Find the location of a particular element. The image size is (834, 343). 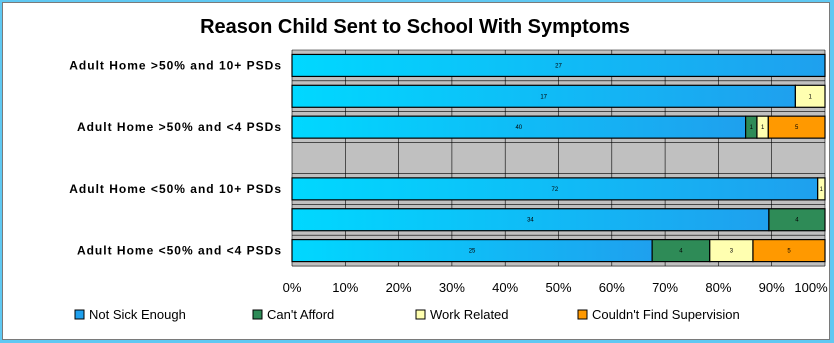

bar-value-label: 17 is located at coordinates (543, 97).